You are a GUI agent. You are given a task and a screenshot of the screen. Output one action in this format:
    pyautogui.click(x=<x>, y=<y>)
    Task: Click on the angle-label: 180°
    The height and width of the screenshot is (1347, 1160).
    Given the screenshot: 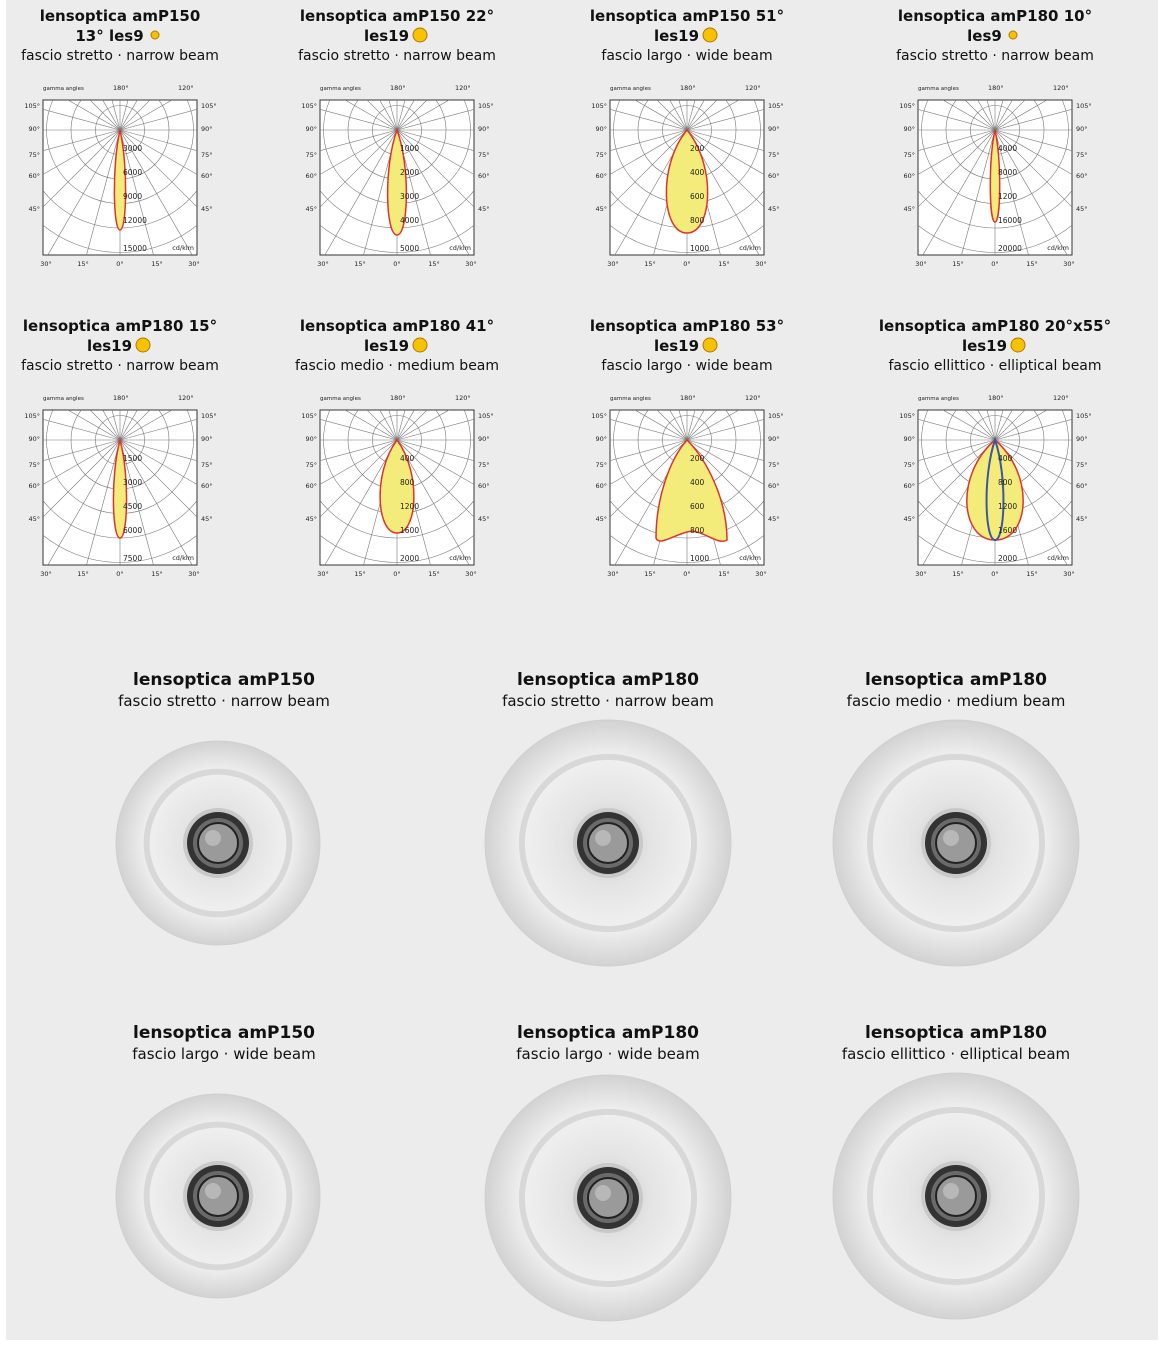 What is the action you would take?
    pyautogui.click(x=121, y=88)
    